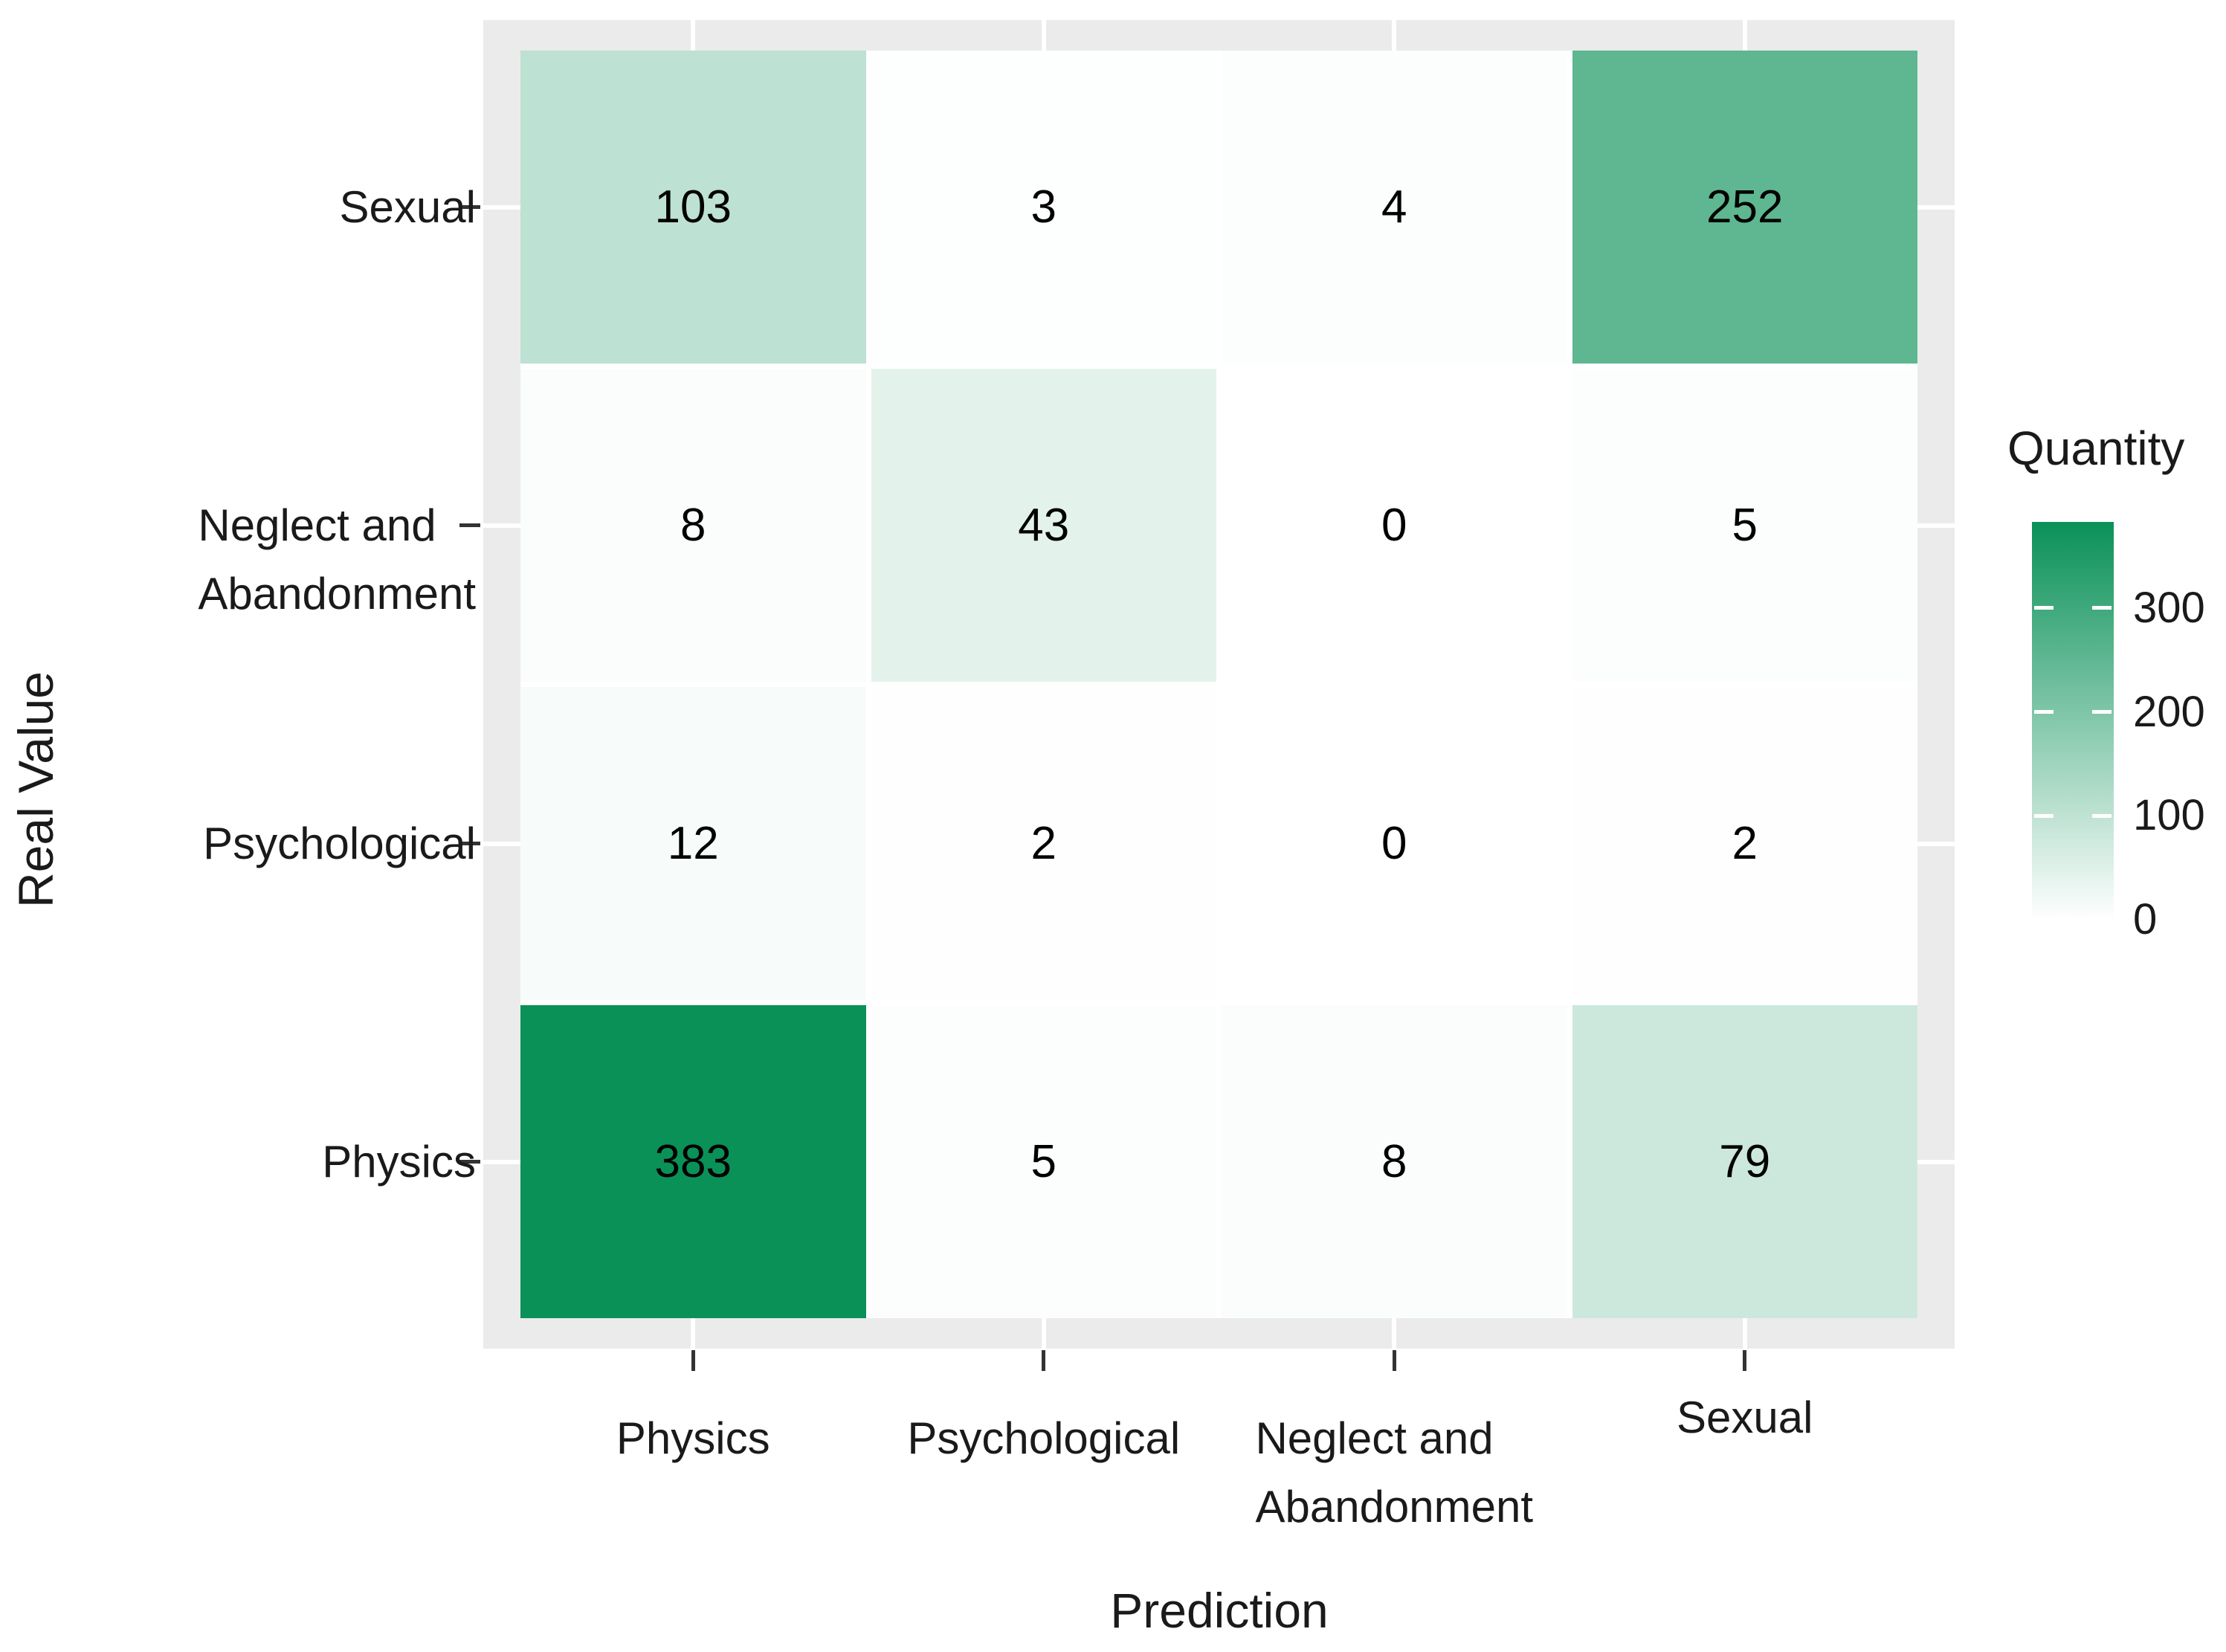  I want to click on y-axis-label: Psychological, so click(339, 844).